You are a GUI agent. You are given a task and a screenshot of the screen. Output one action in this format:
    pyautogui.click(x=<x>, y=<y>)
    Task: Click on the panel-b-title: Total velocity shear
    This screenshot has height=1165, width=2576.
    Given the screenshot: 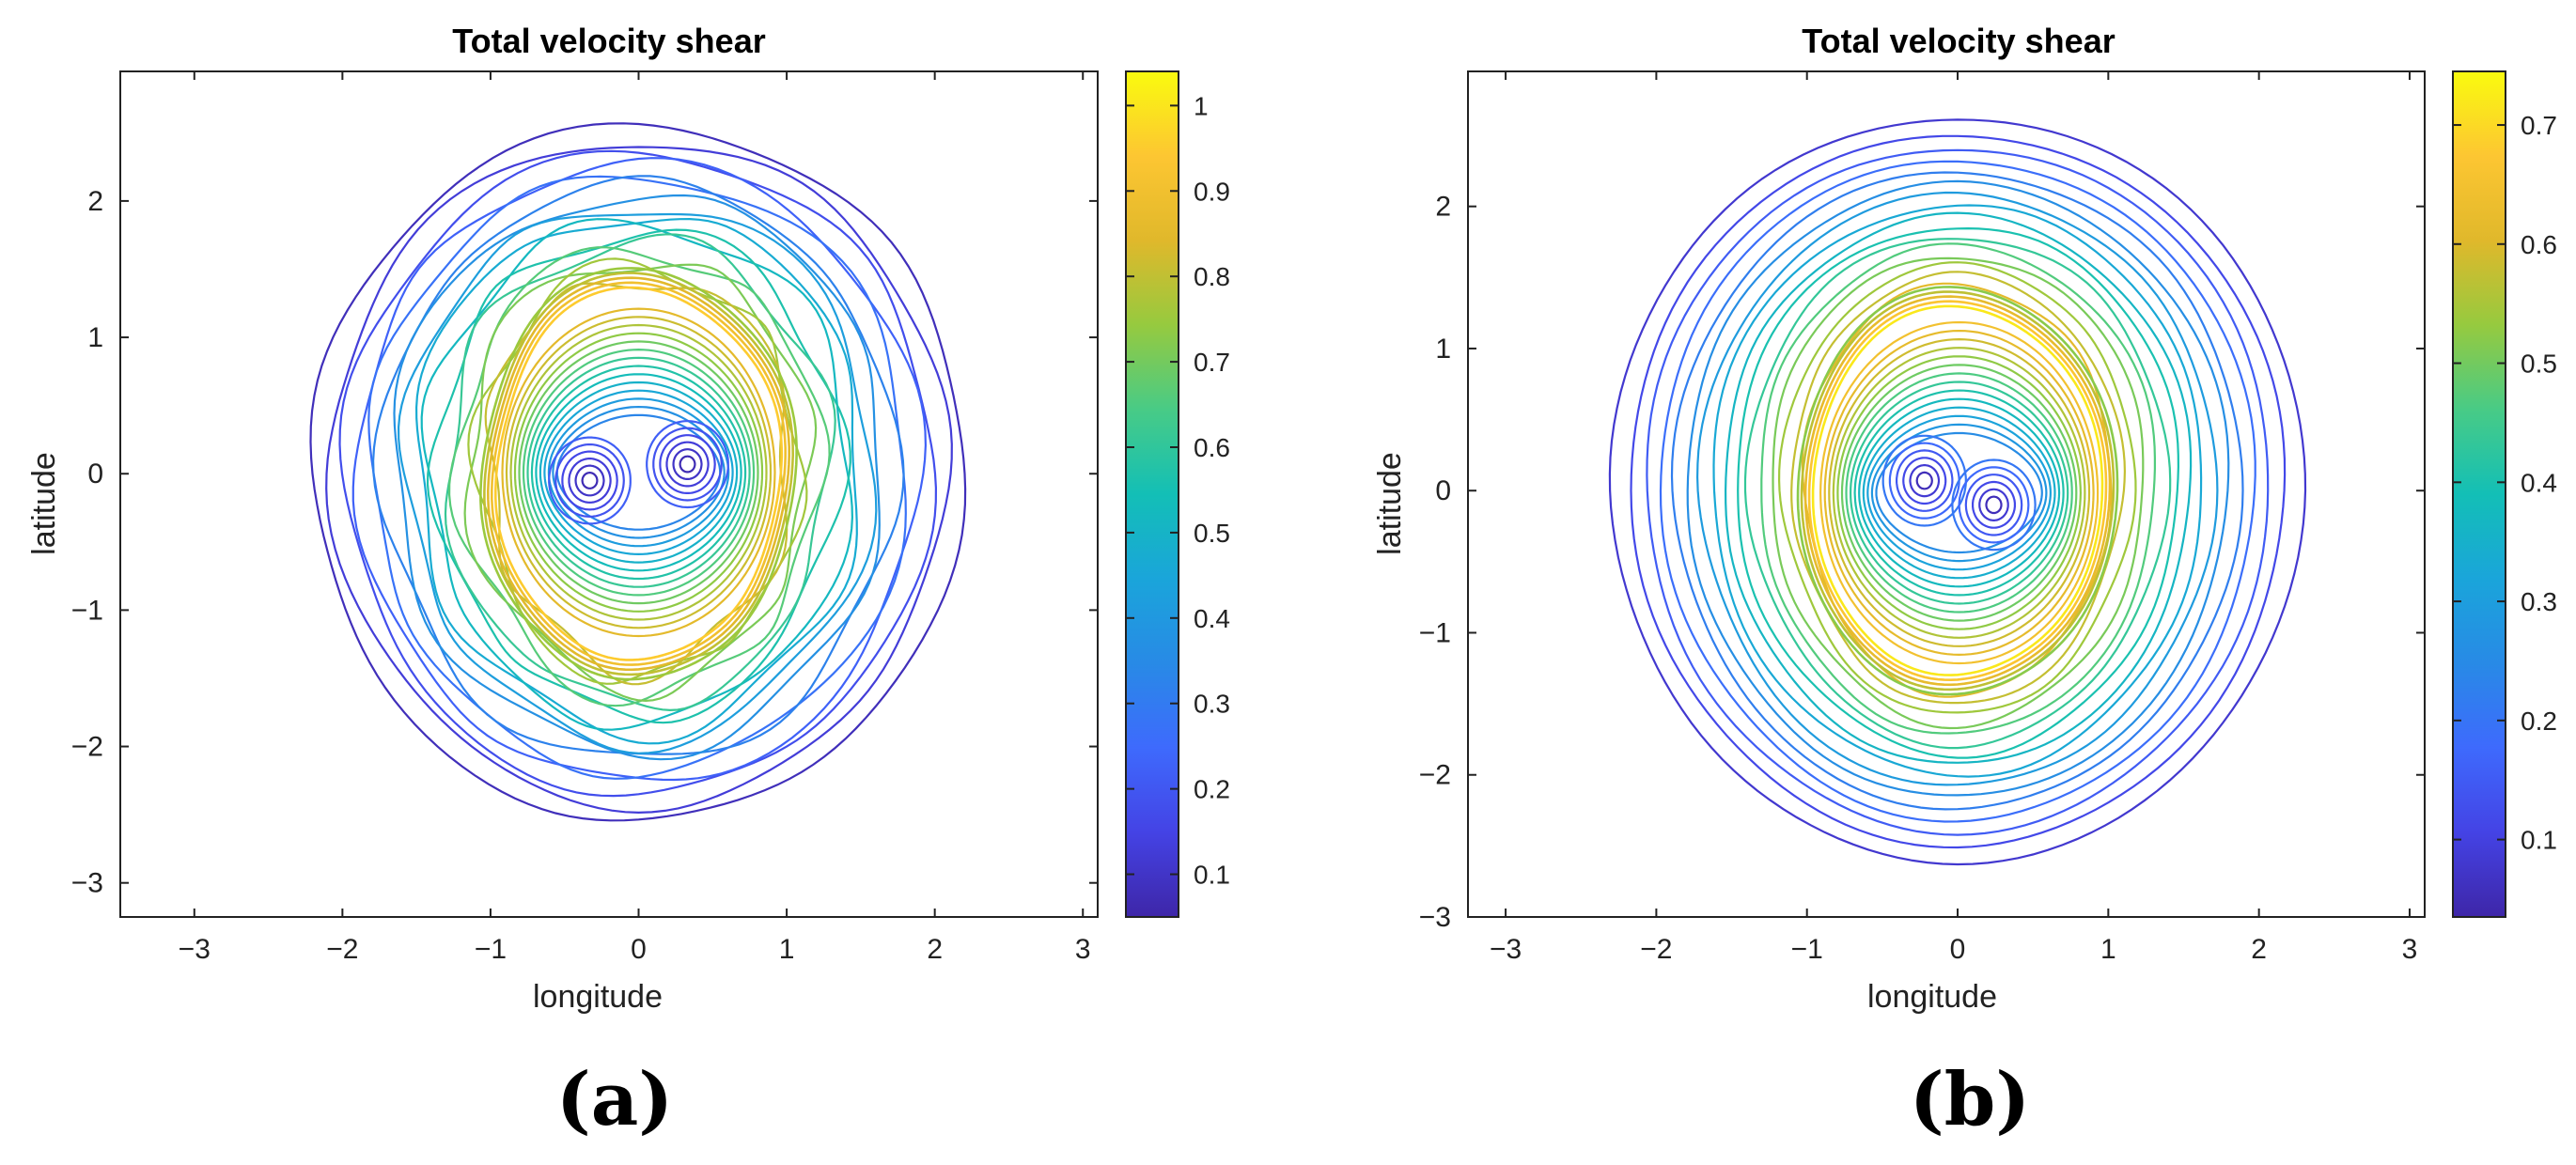 What is the action you would take?
    pyautogui.click(x=1958, y=41)
    